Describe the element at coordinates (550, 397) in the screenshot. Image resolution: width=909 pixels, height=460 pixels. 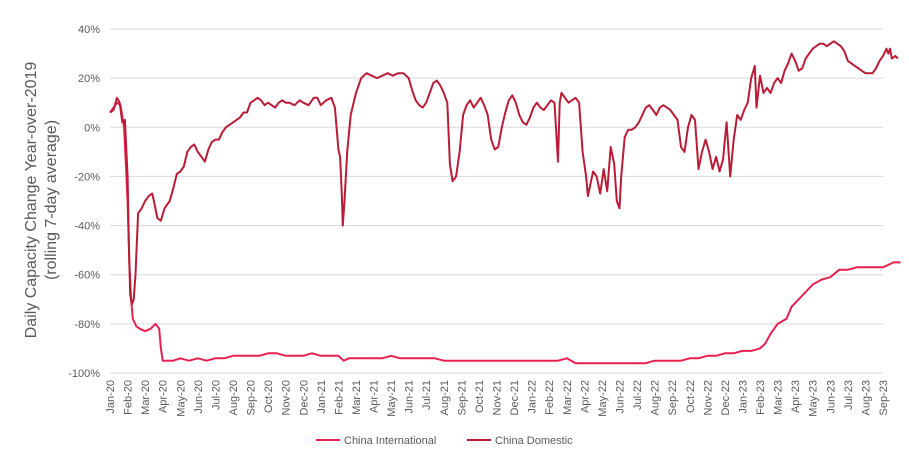
I see `x-tick-label: Feb-22` at that location.